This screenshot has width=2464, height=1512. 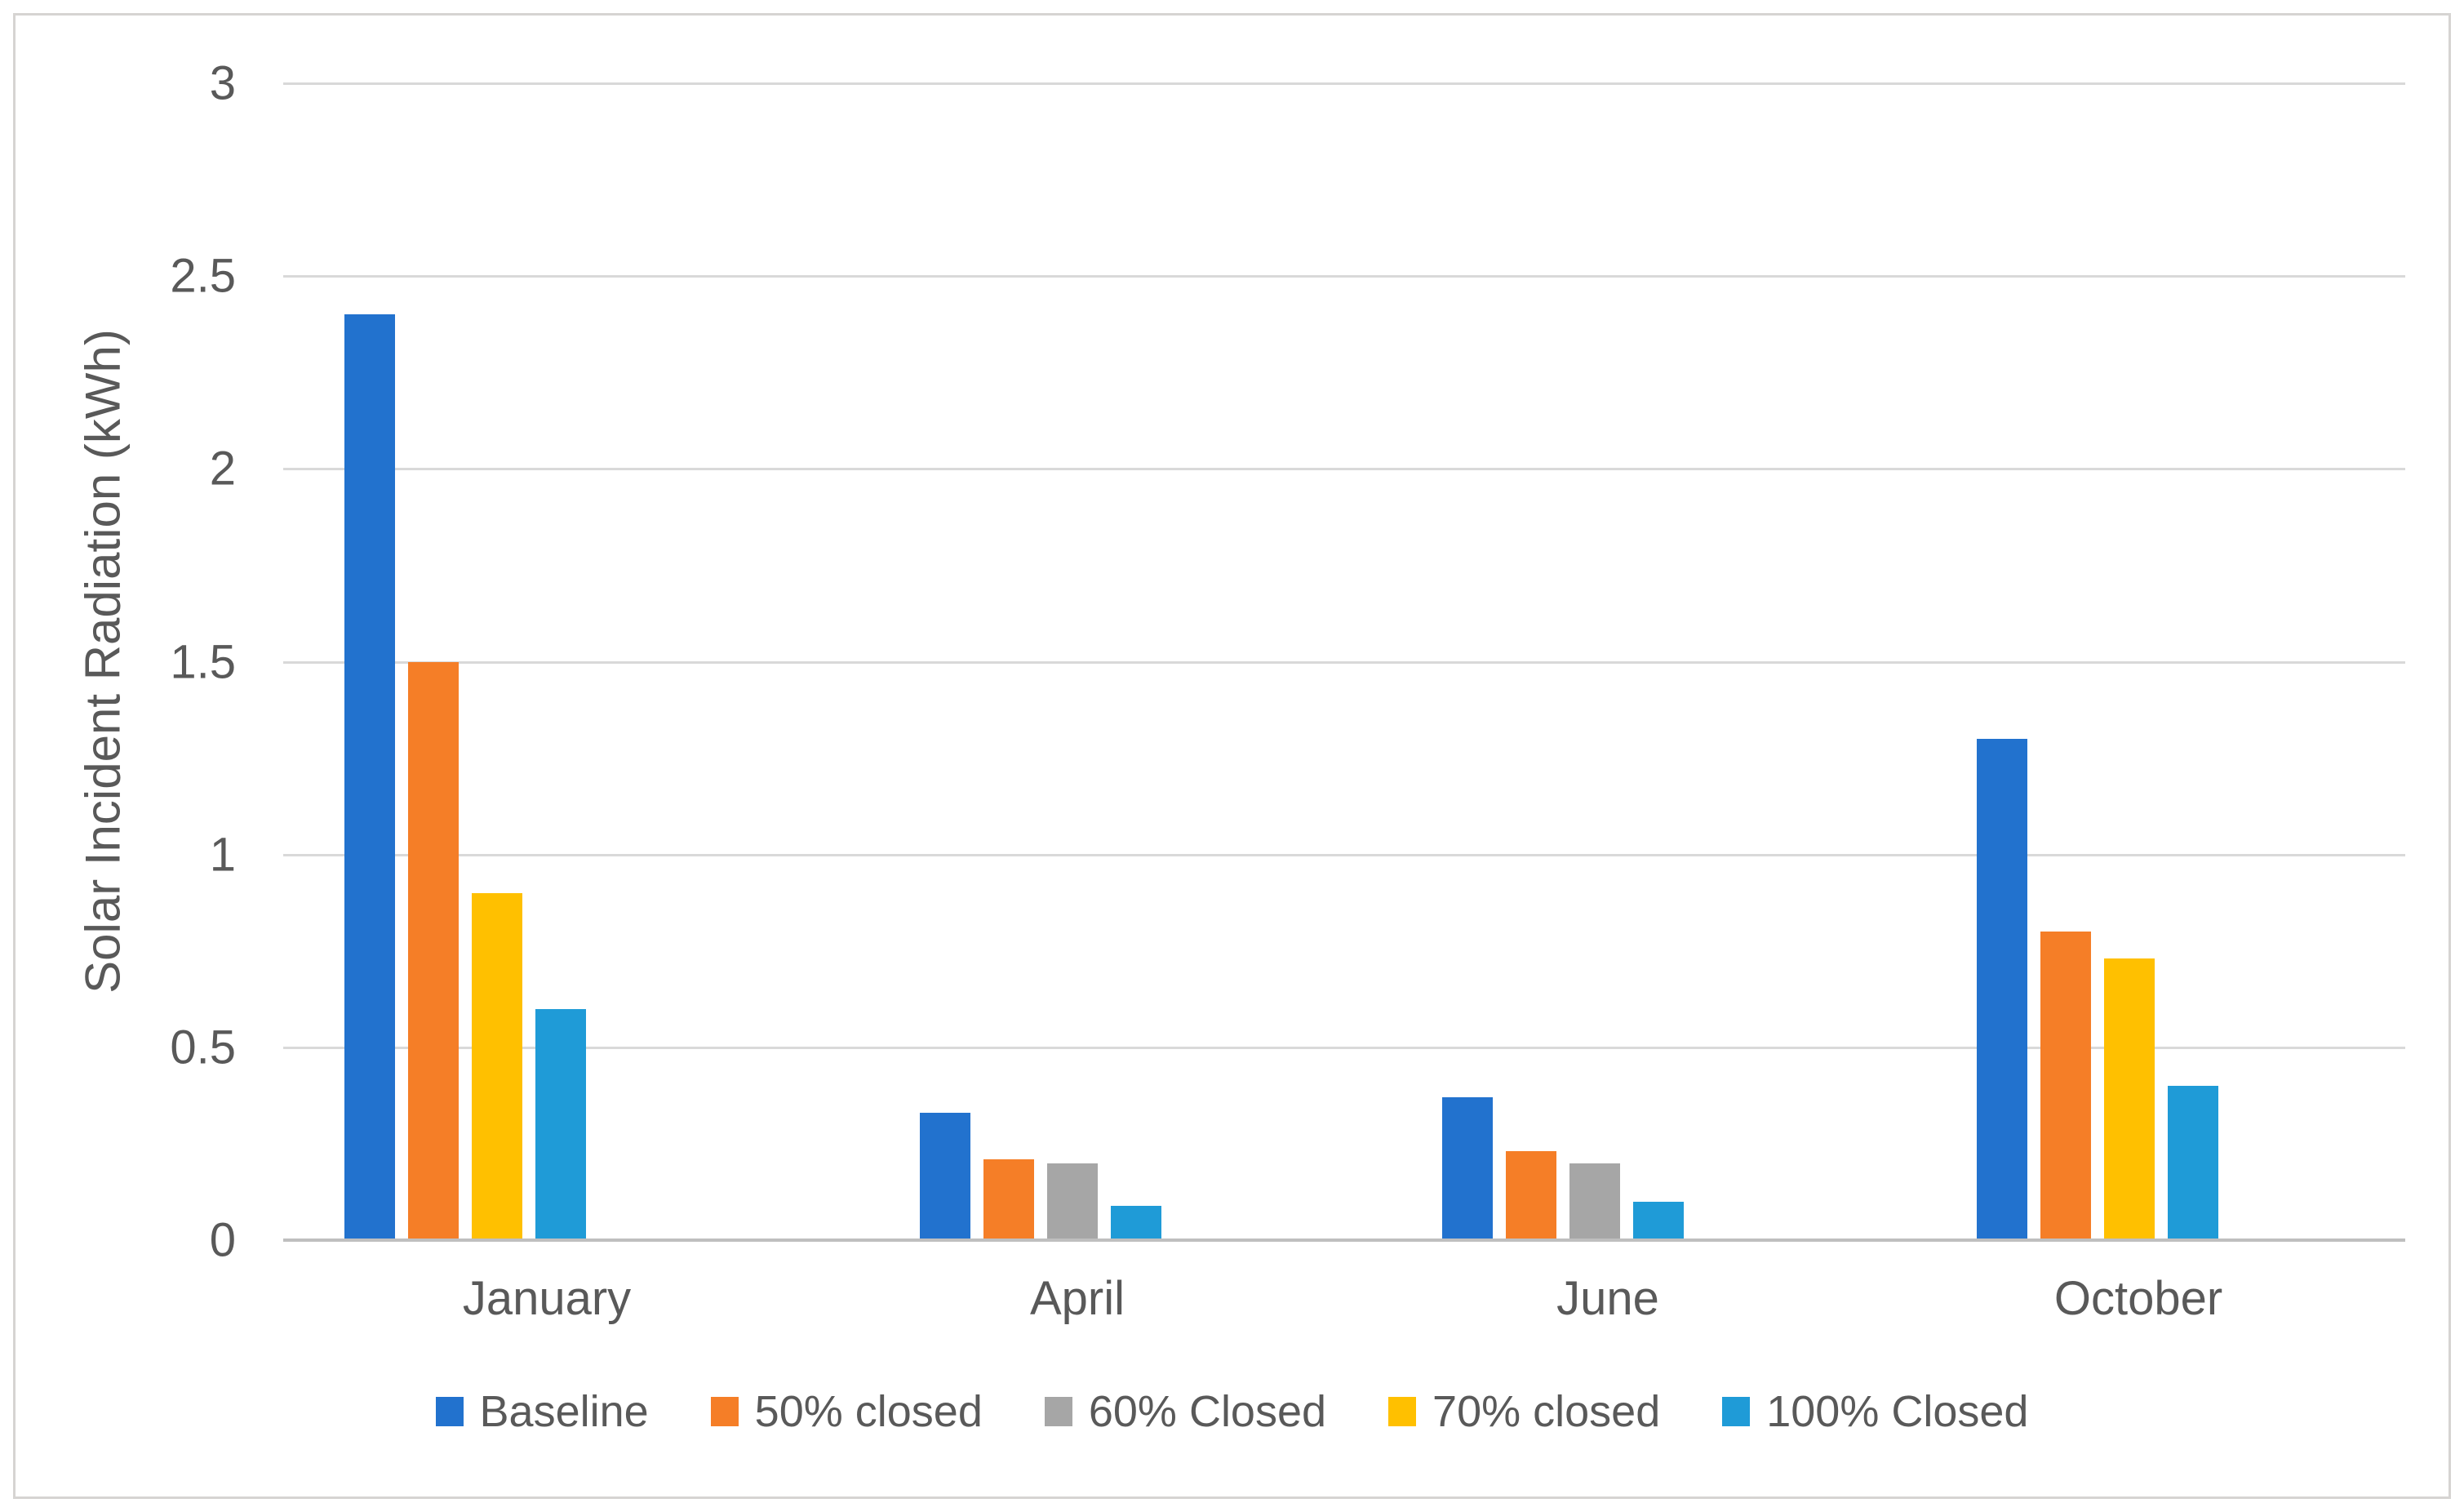 What do you see at coordinates (223, 469) in the screenshot?
I see `y-tick-label-2: 2` at bounding box center [223, 469].